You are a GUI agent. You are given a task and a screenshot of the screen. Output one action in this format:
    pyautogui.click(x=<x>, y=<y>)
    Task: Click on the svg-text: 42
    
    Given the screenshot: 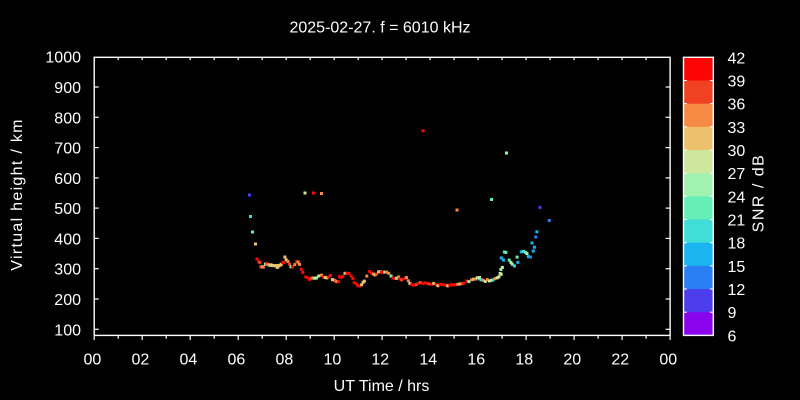 What is the action you would take?
    pyautogui.click(x=737, y=58)
    